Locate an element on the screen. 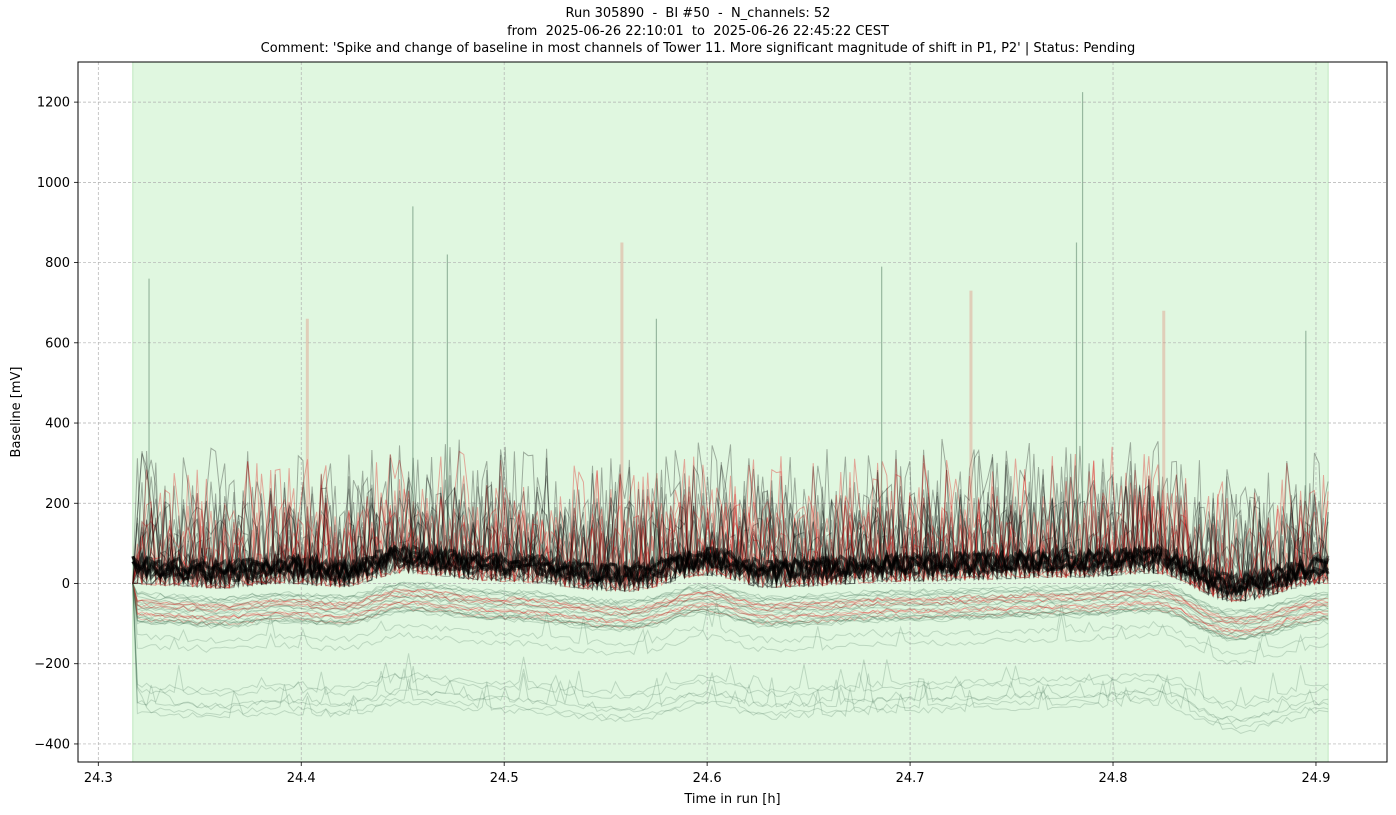  x-tick-label: 24.9 is located at coordinates (1315, 778).